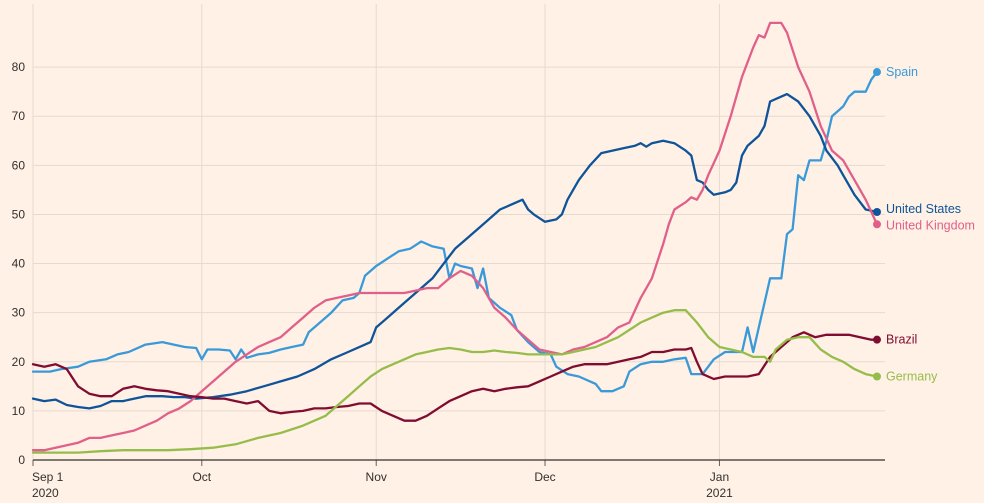 This screenshot has height=503, width=984. Describe the element at coordinates (19, 165) in the screenshot. I see `y-tick-label: 60` at that location.